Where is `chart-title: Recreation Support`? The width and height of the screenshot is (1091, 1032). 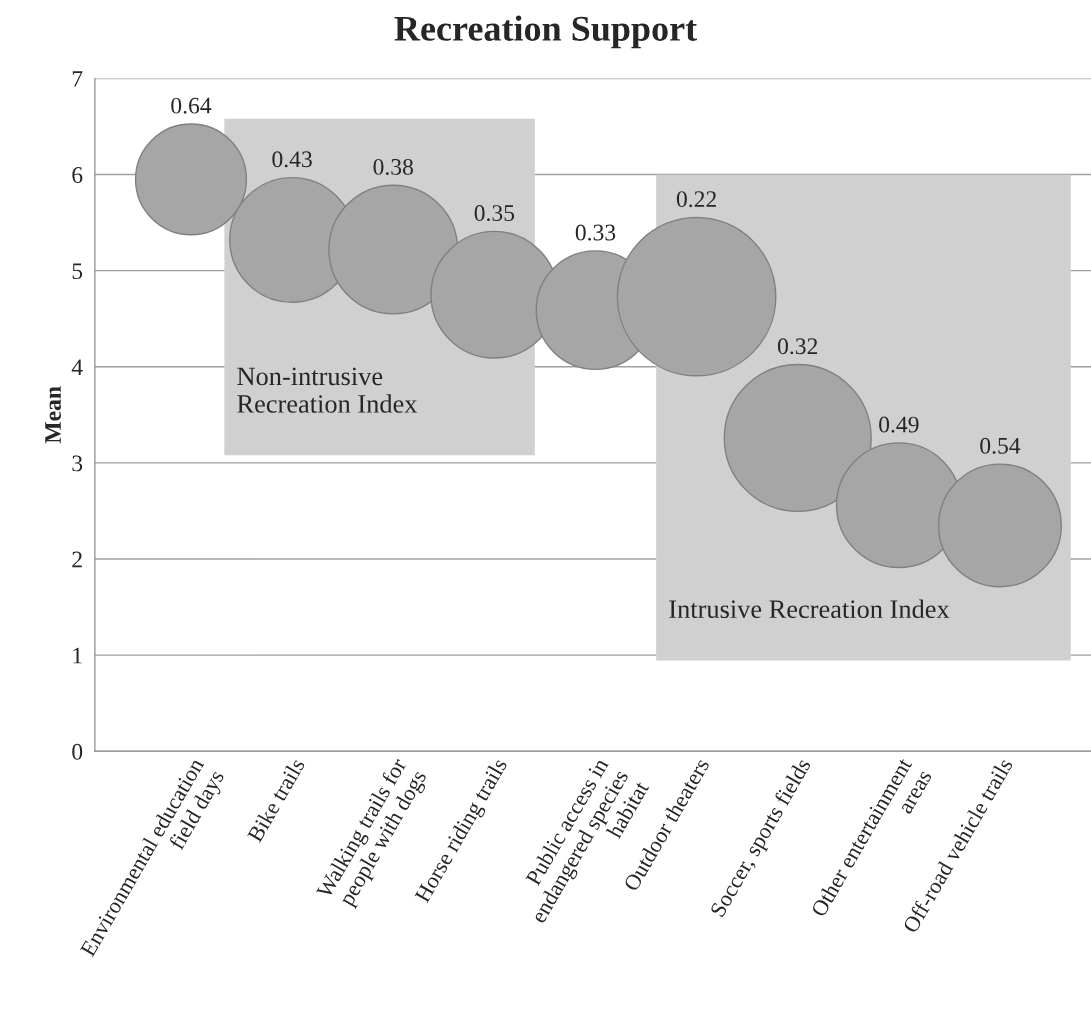 chart-title: Recreation Support is located at coordinates (545, 32).